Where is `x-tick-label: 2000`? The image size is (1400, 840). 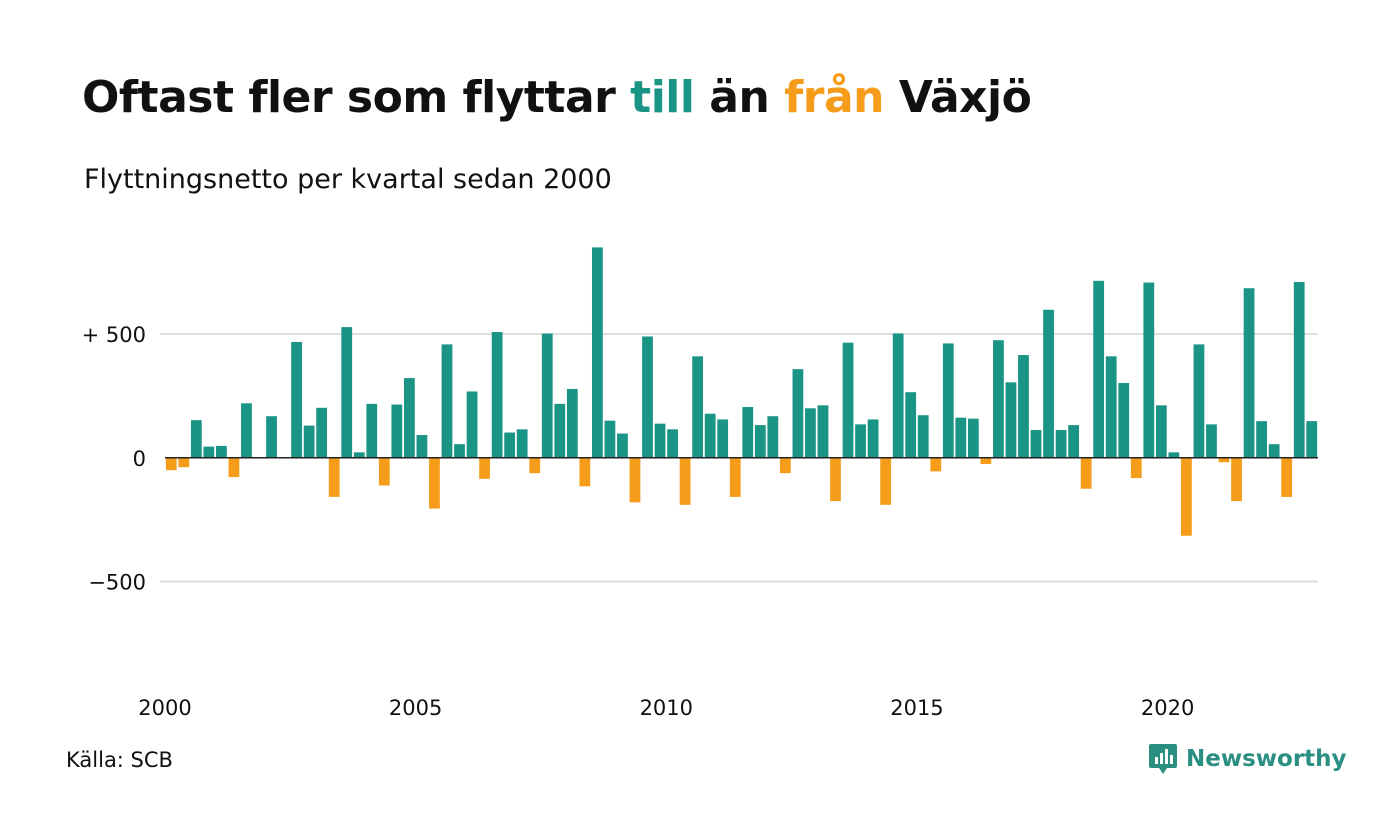 x-tick-label: 2000 is located at coordinates (164, 708).